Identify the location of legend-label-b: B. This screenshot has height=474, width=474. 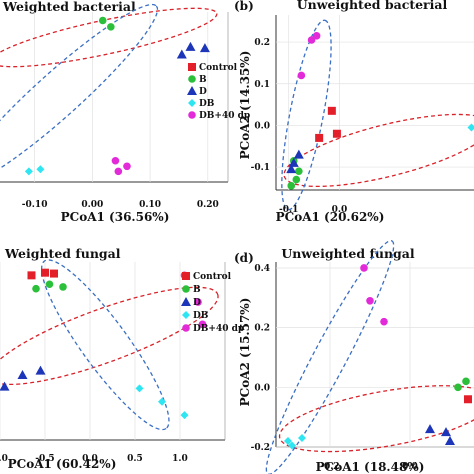
(203, 80).